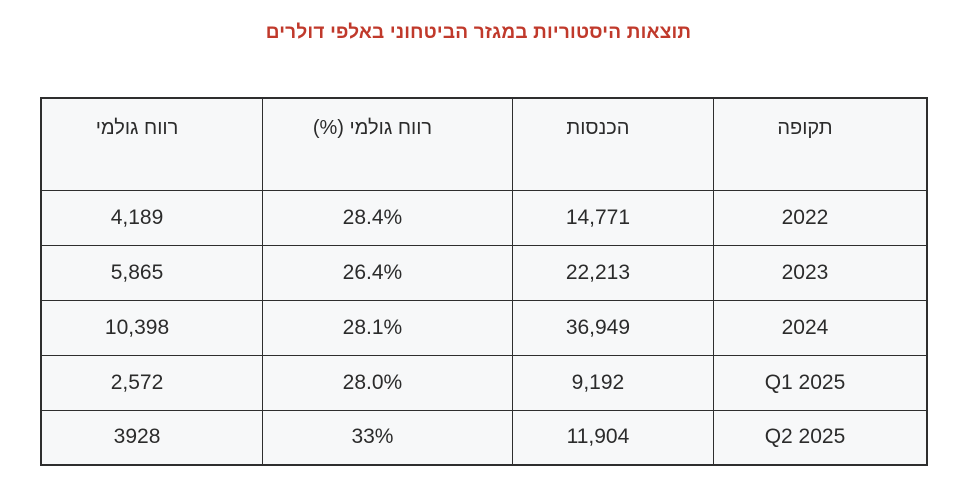 The height and width of the screenshot is (488, 957). I want to click on cell-revenue: 11,904, so click(612, 437).